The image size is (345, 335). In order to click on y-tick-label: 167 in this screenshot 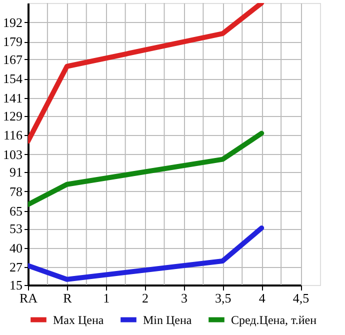, I will do `click(13, 59)`.